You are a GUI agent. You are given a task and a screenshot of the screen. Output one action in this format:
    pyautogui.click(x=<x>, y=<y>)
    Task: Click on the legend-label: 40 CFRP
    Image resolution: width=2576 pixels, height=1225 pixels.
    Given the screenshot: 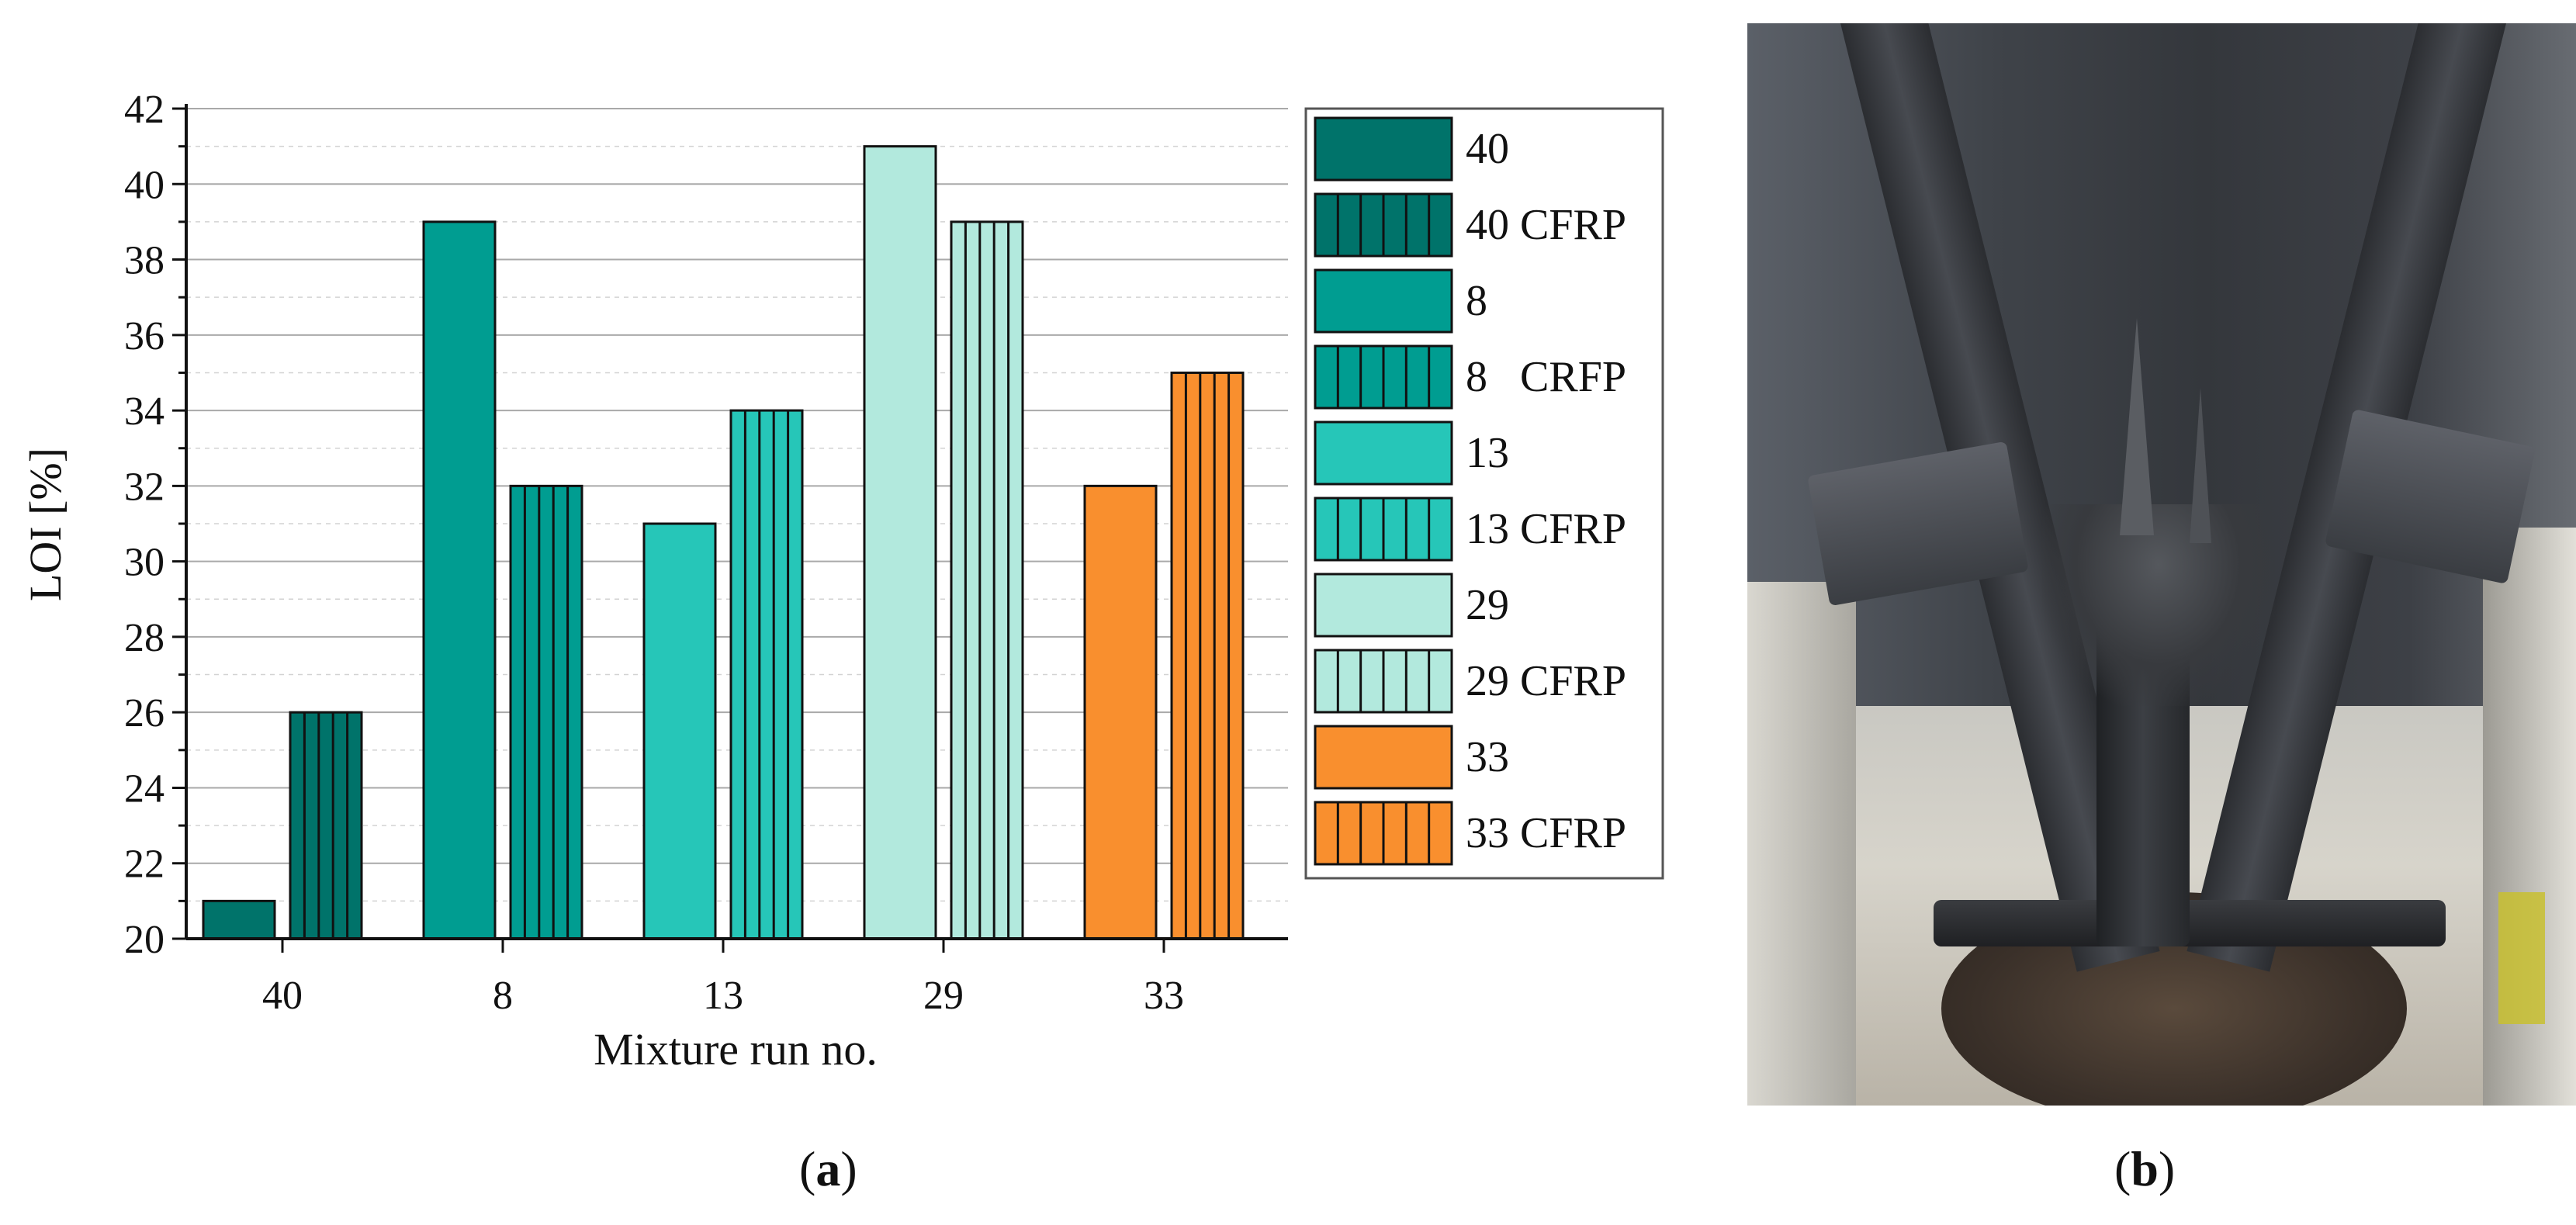 What is the action you would take?
    pyautogui.click(x=1546, y=225)
    